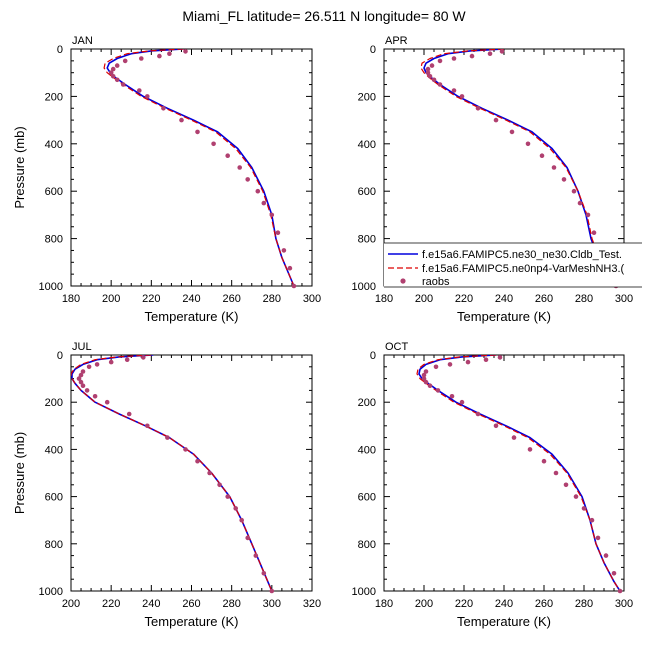 The image size is (648, 648). What do you see at coordinates (523, 269) in the screenshot?
I see `legend-entry-2: f.e15a6.FAMIPC5.ne0np4-VarMeshNH3.(` at bounding box center [523, 269].